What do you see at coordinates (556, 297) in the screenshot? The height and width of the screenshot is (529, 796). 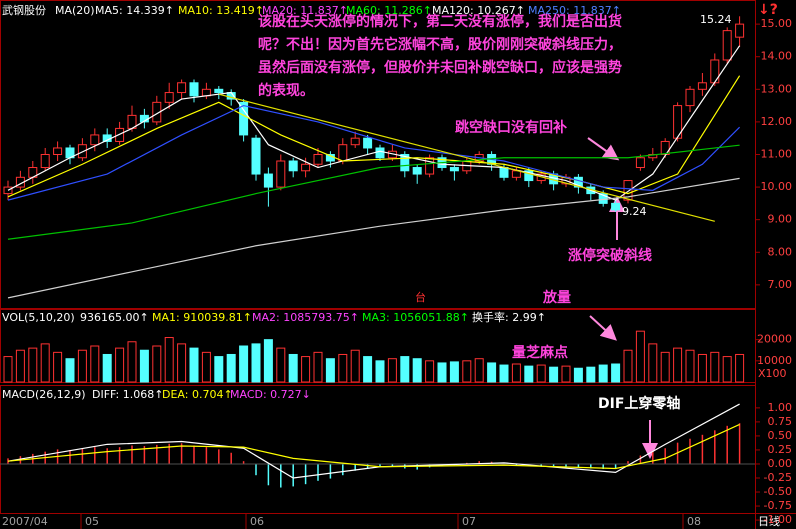 I see `annotation: 放量` at bounding box center [556, 297].